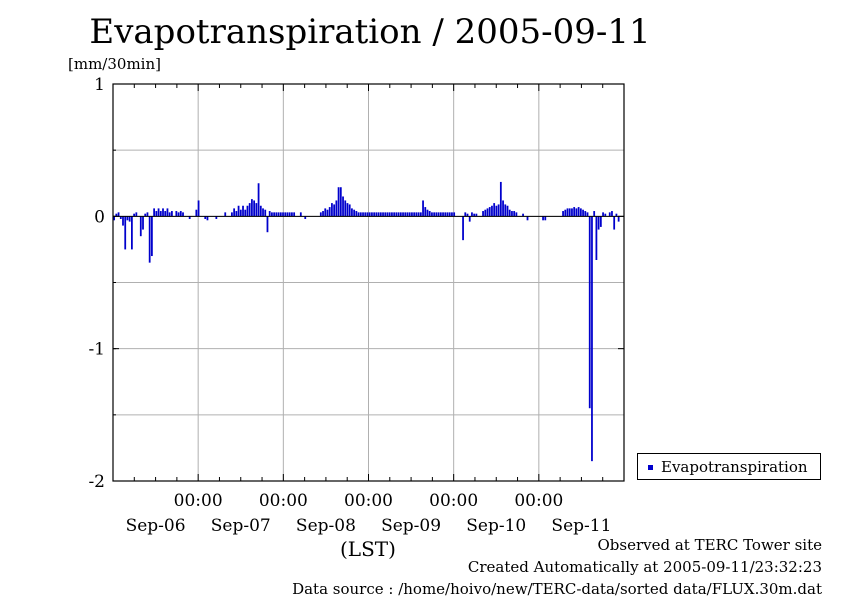  What do you see at coordinates (99, 85) in the screenshot?
I see `y-tick-label: 1` at bounding box center [99, 85].